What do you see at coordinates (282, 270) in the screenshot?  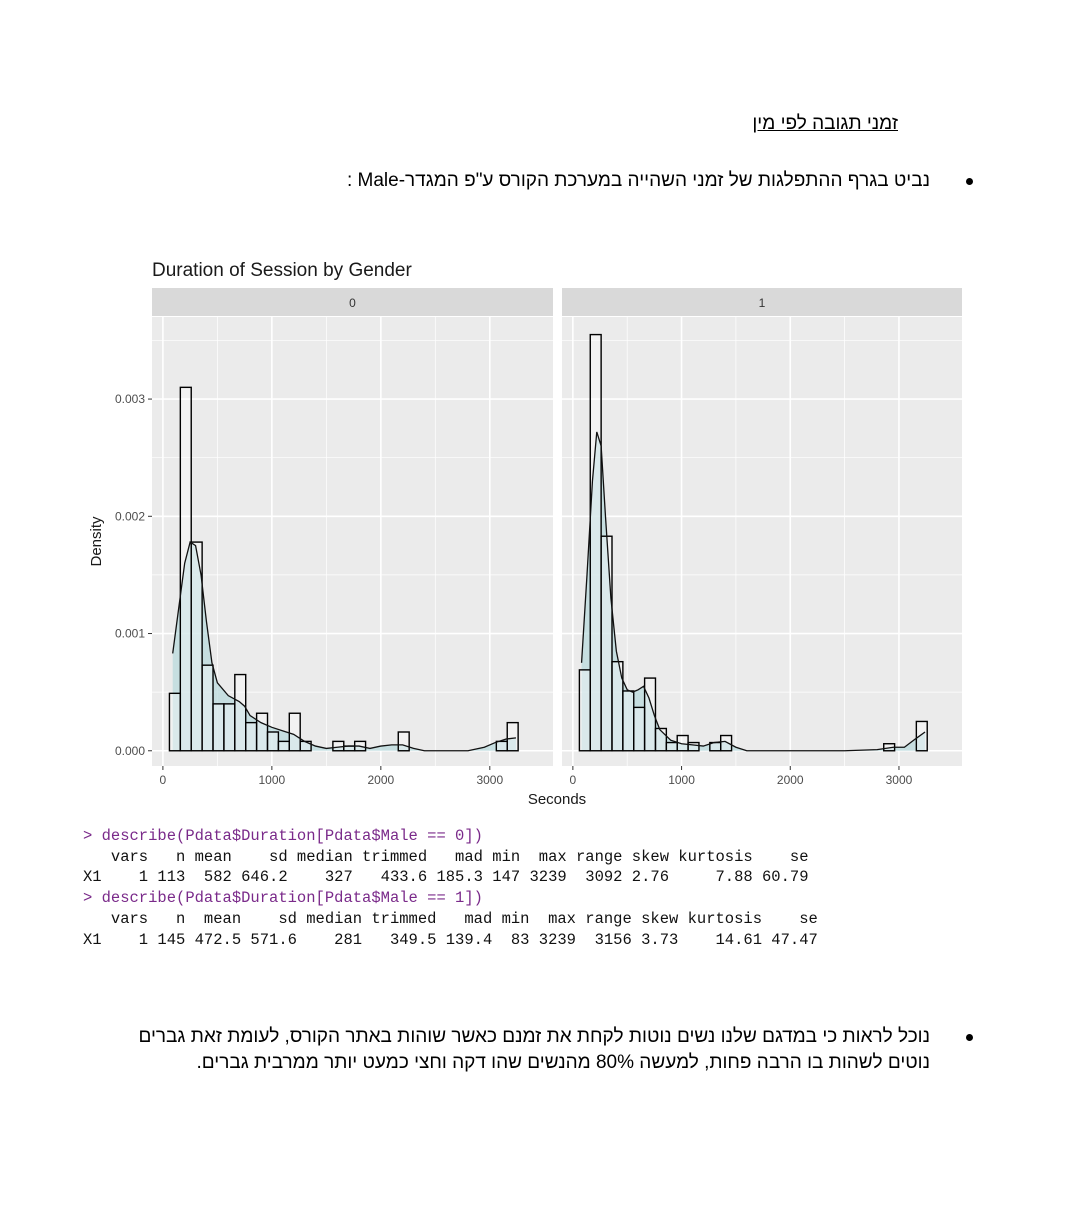 I see `chart-title: Duration of Session by Gender` at bounding box center [282, 270].